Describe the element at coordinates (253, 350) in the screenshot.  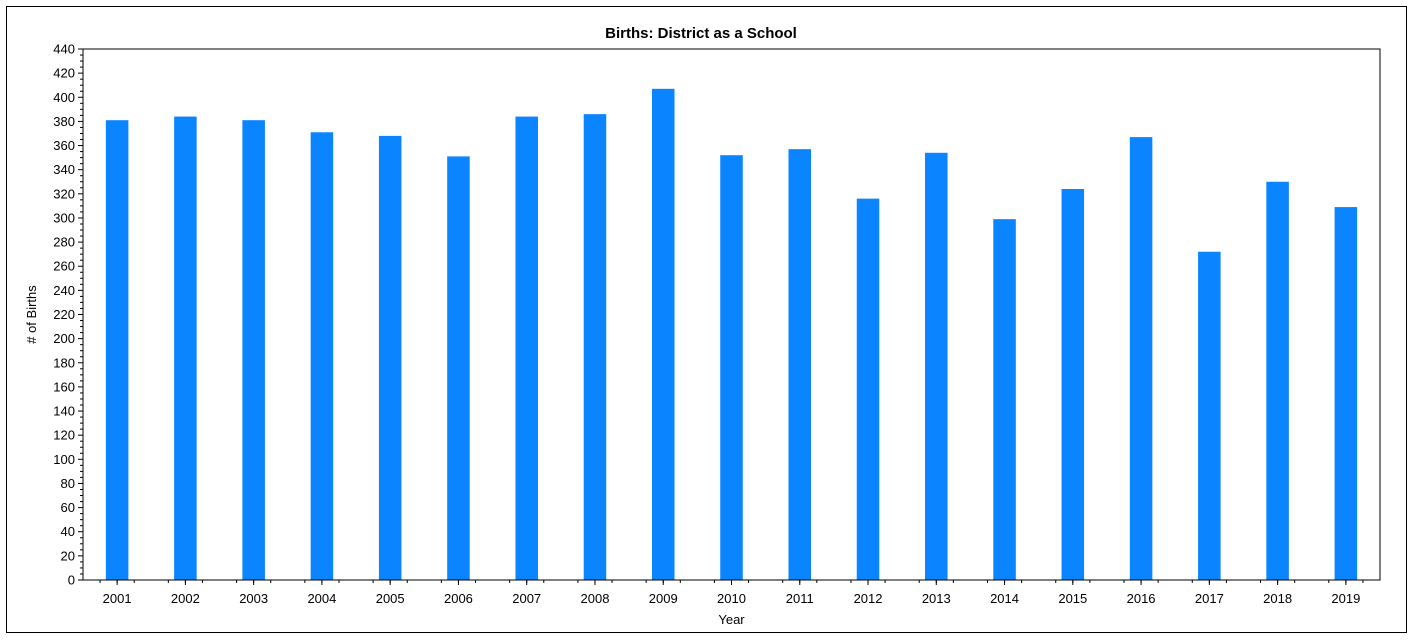
I see `bar-2003` at that location.